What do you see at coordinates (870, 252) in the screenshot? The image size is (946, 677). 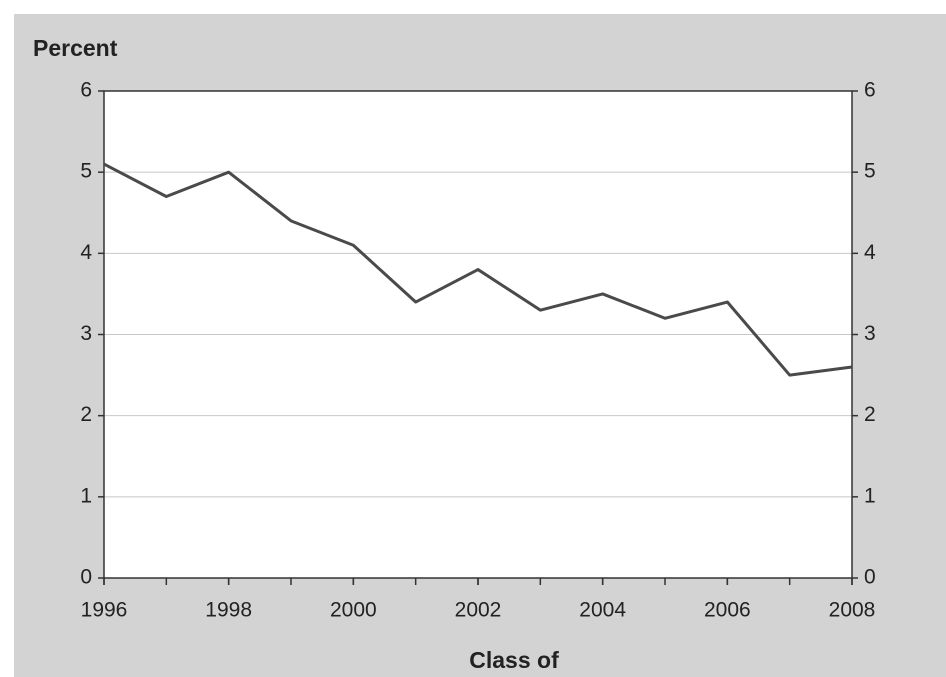 I see `y2-tick-label: 4` at bounding box center [870, 252].